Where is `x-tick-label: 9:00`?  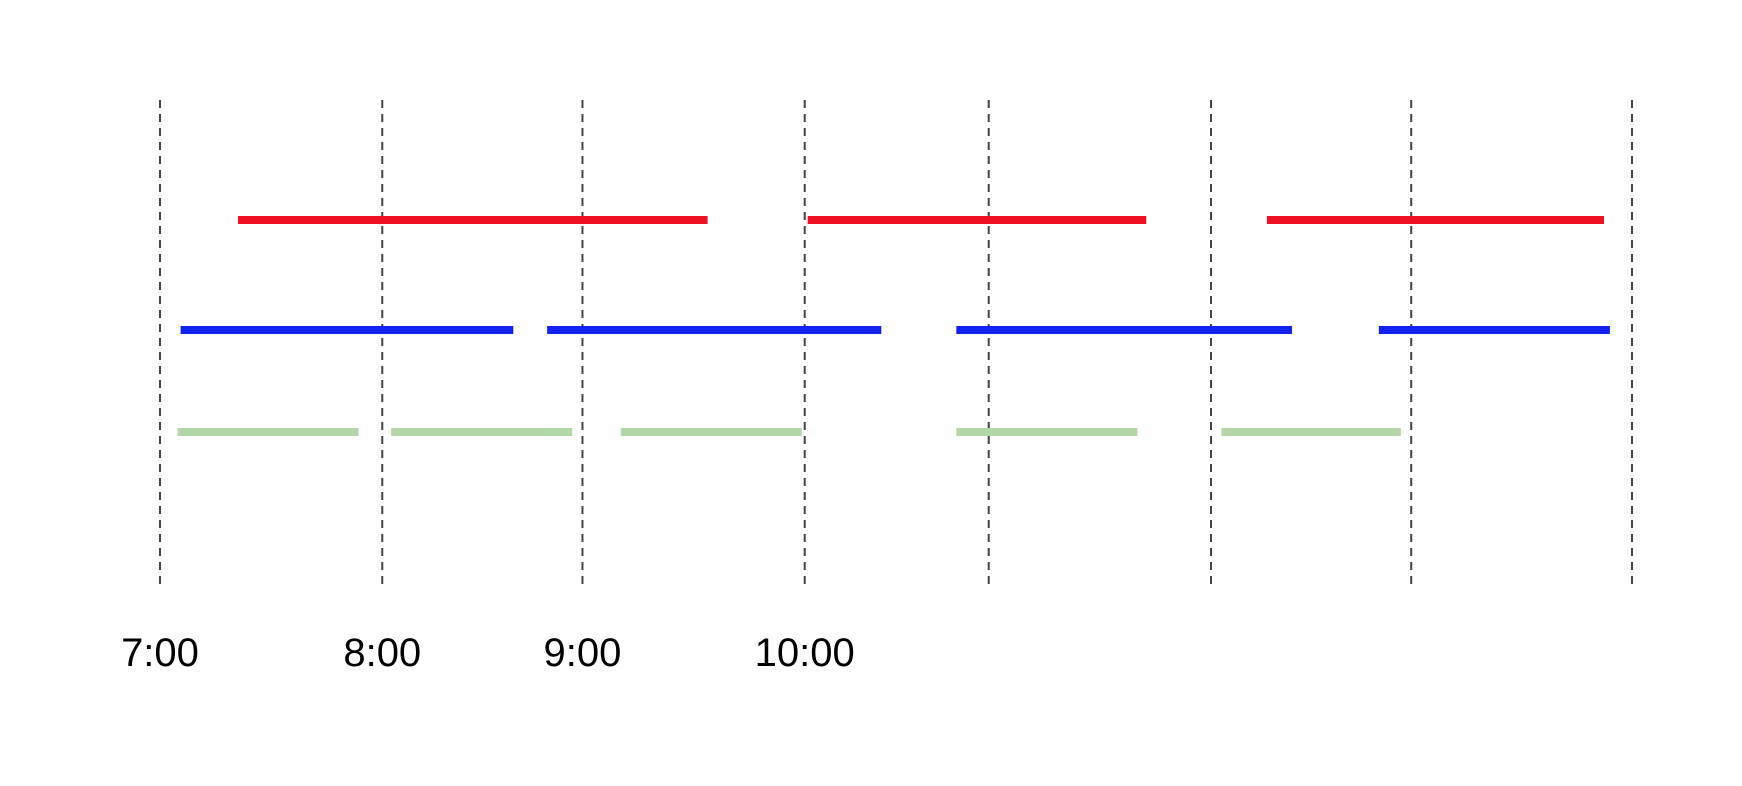 x-tick-label: 9:00 is located at coordinates (583, 653).